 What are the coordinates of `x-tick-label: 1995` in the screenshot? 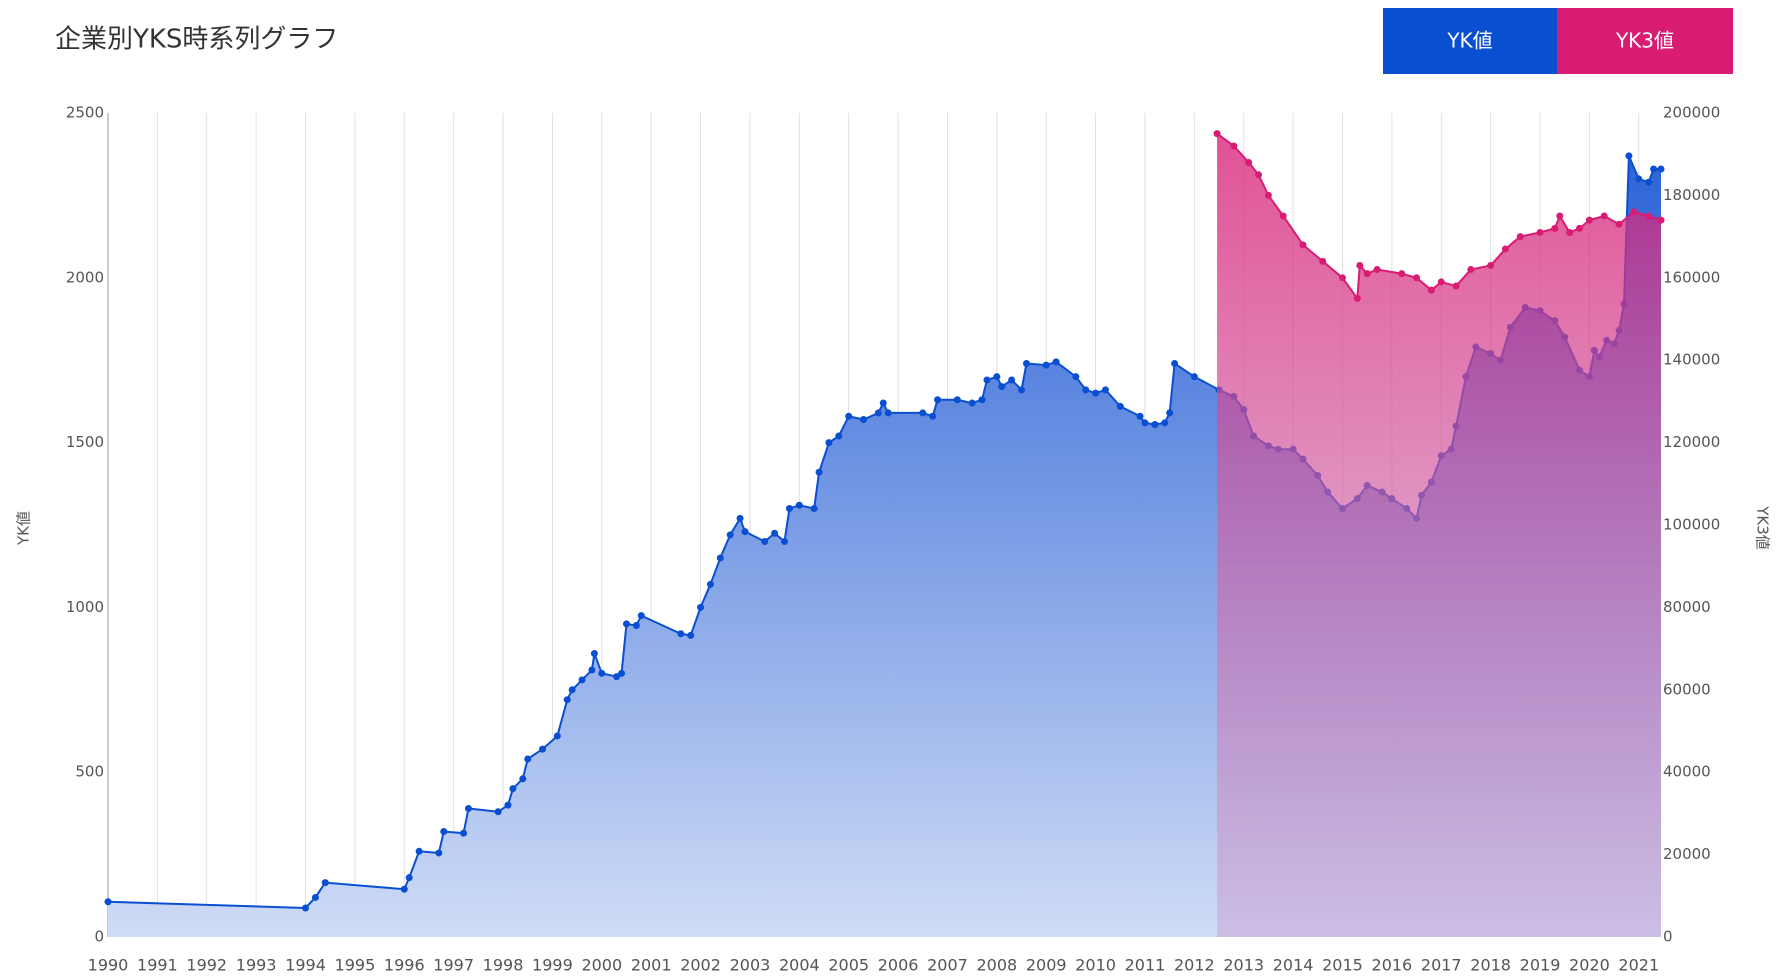 It's located at (355, 965).